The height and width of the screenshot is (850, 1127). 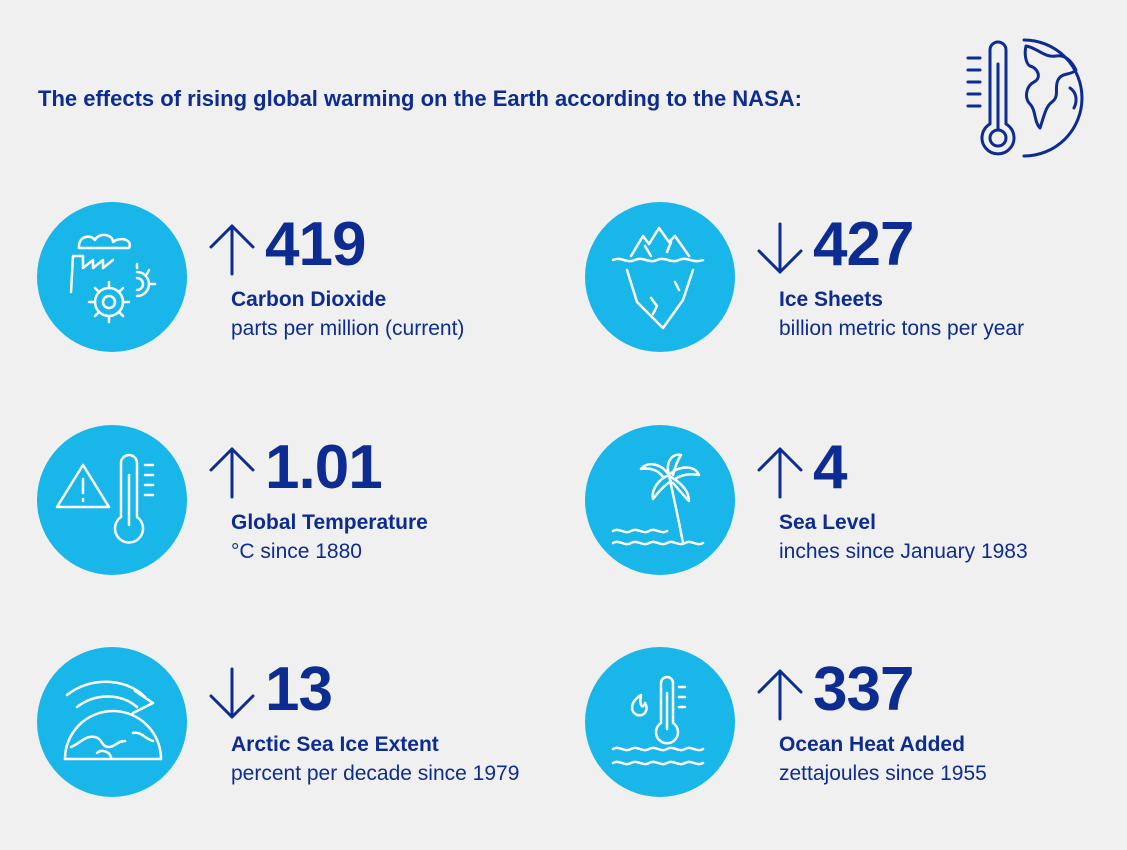 I want to click on metric-description: inches since January 1983, so click(x=903, y=551).